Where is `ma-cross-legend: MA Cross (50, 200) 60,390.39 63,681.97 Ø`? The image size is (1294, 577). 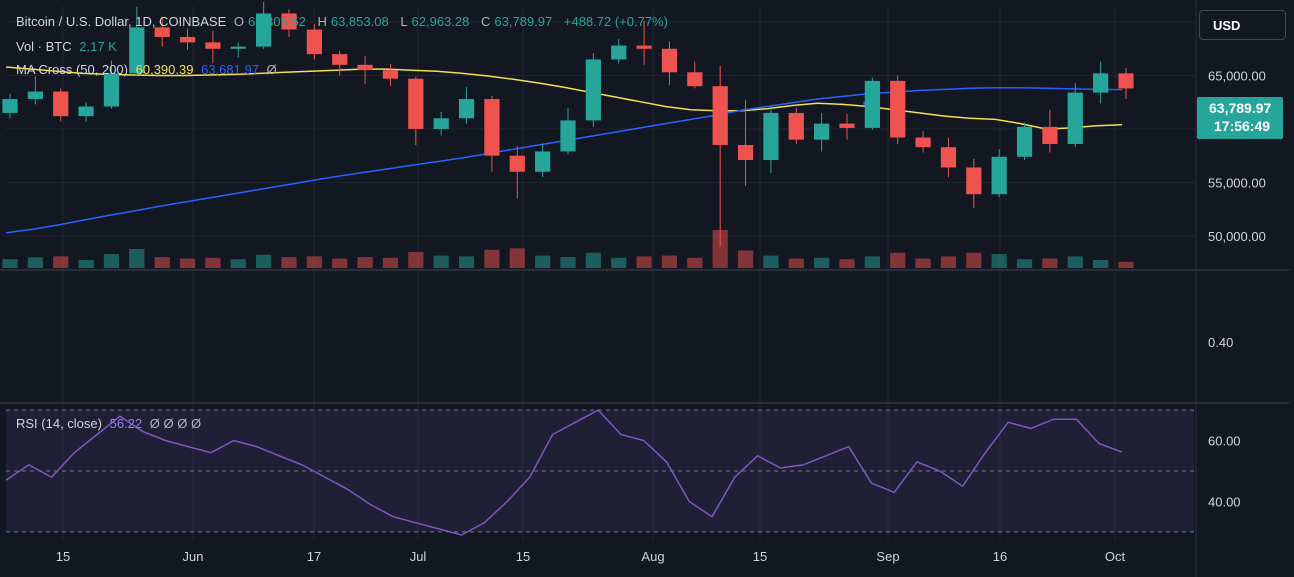
ma-cross-legend: MA Cross (50, 200) 60,390.39 63,681.97 Ø is located at coordinates (148, 69).